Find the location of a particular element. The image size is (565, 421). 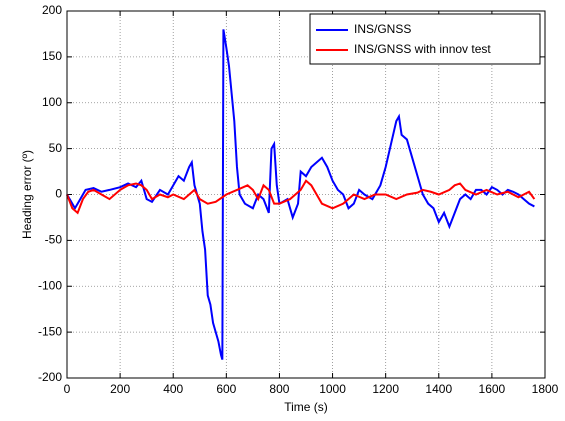

y-tick-label: -50 is located at coordinates (54, 240).